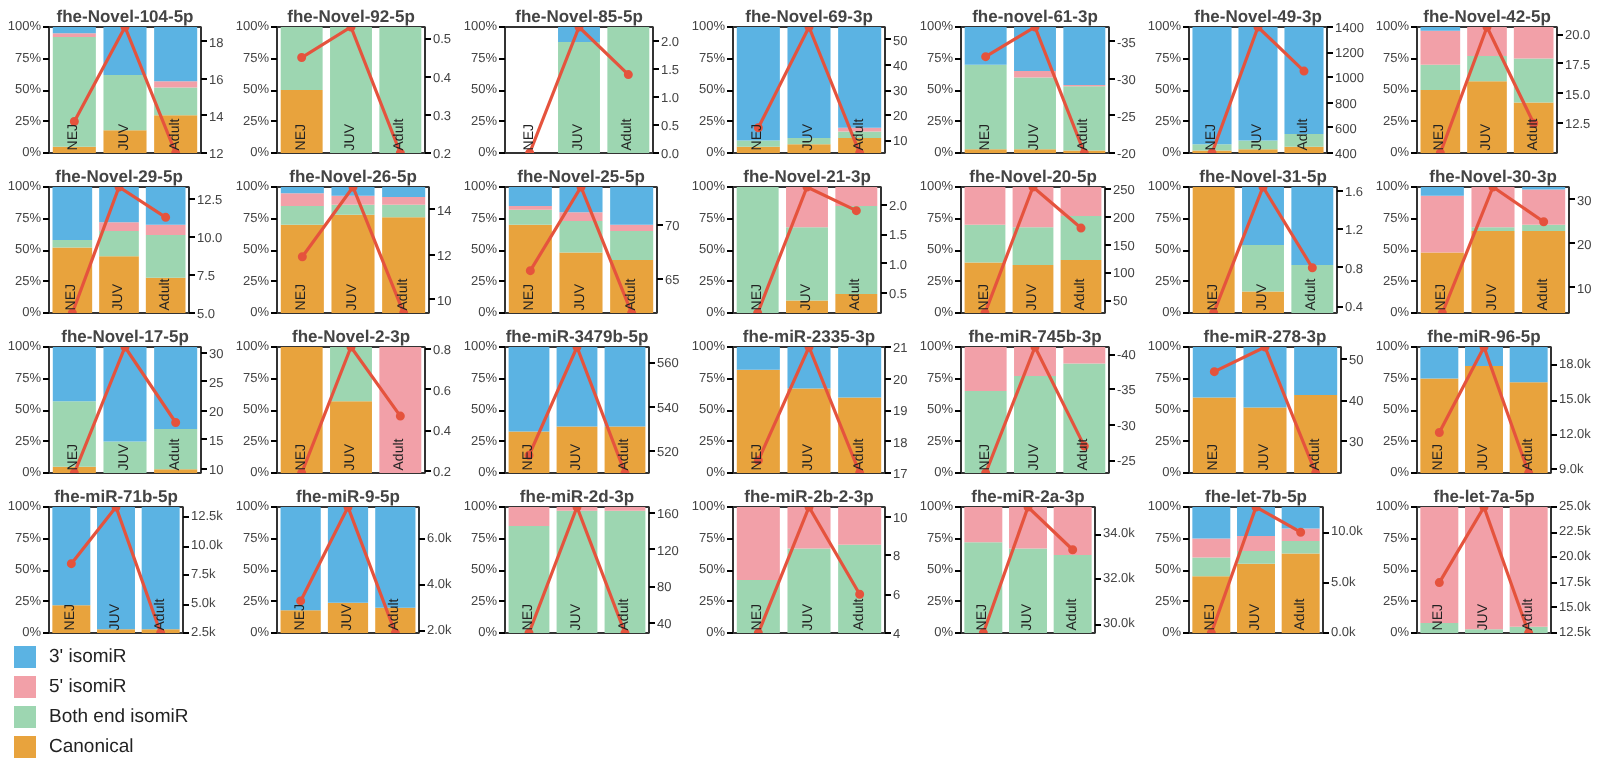 This screenshot has height=770, width=1600. What do you see at coordinates (91, 747) in the screenshot?
I see `legend-label: Canonical` at bounding box center [91, 747].